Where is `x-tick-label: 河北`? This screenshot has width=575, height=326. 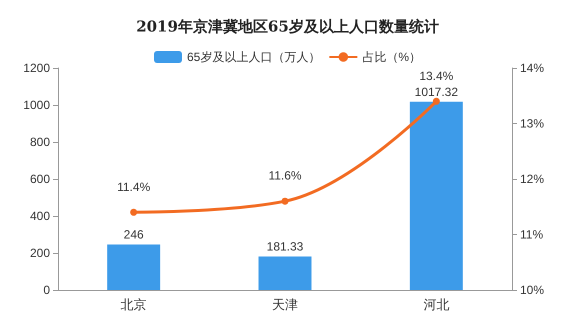
x-tick-label: 河北 is located at coordinates (436, 304).